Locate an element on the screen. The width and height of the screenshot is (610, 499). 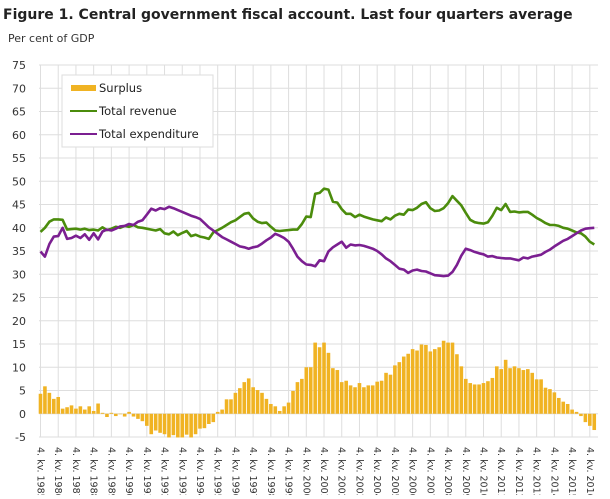
x-tick-label: 4. kv. 1986 is located at coordinates (57, 471).